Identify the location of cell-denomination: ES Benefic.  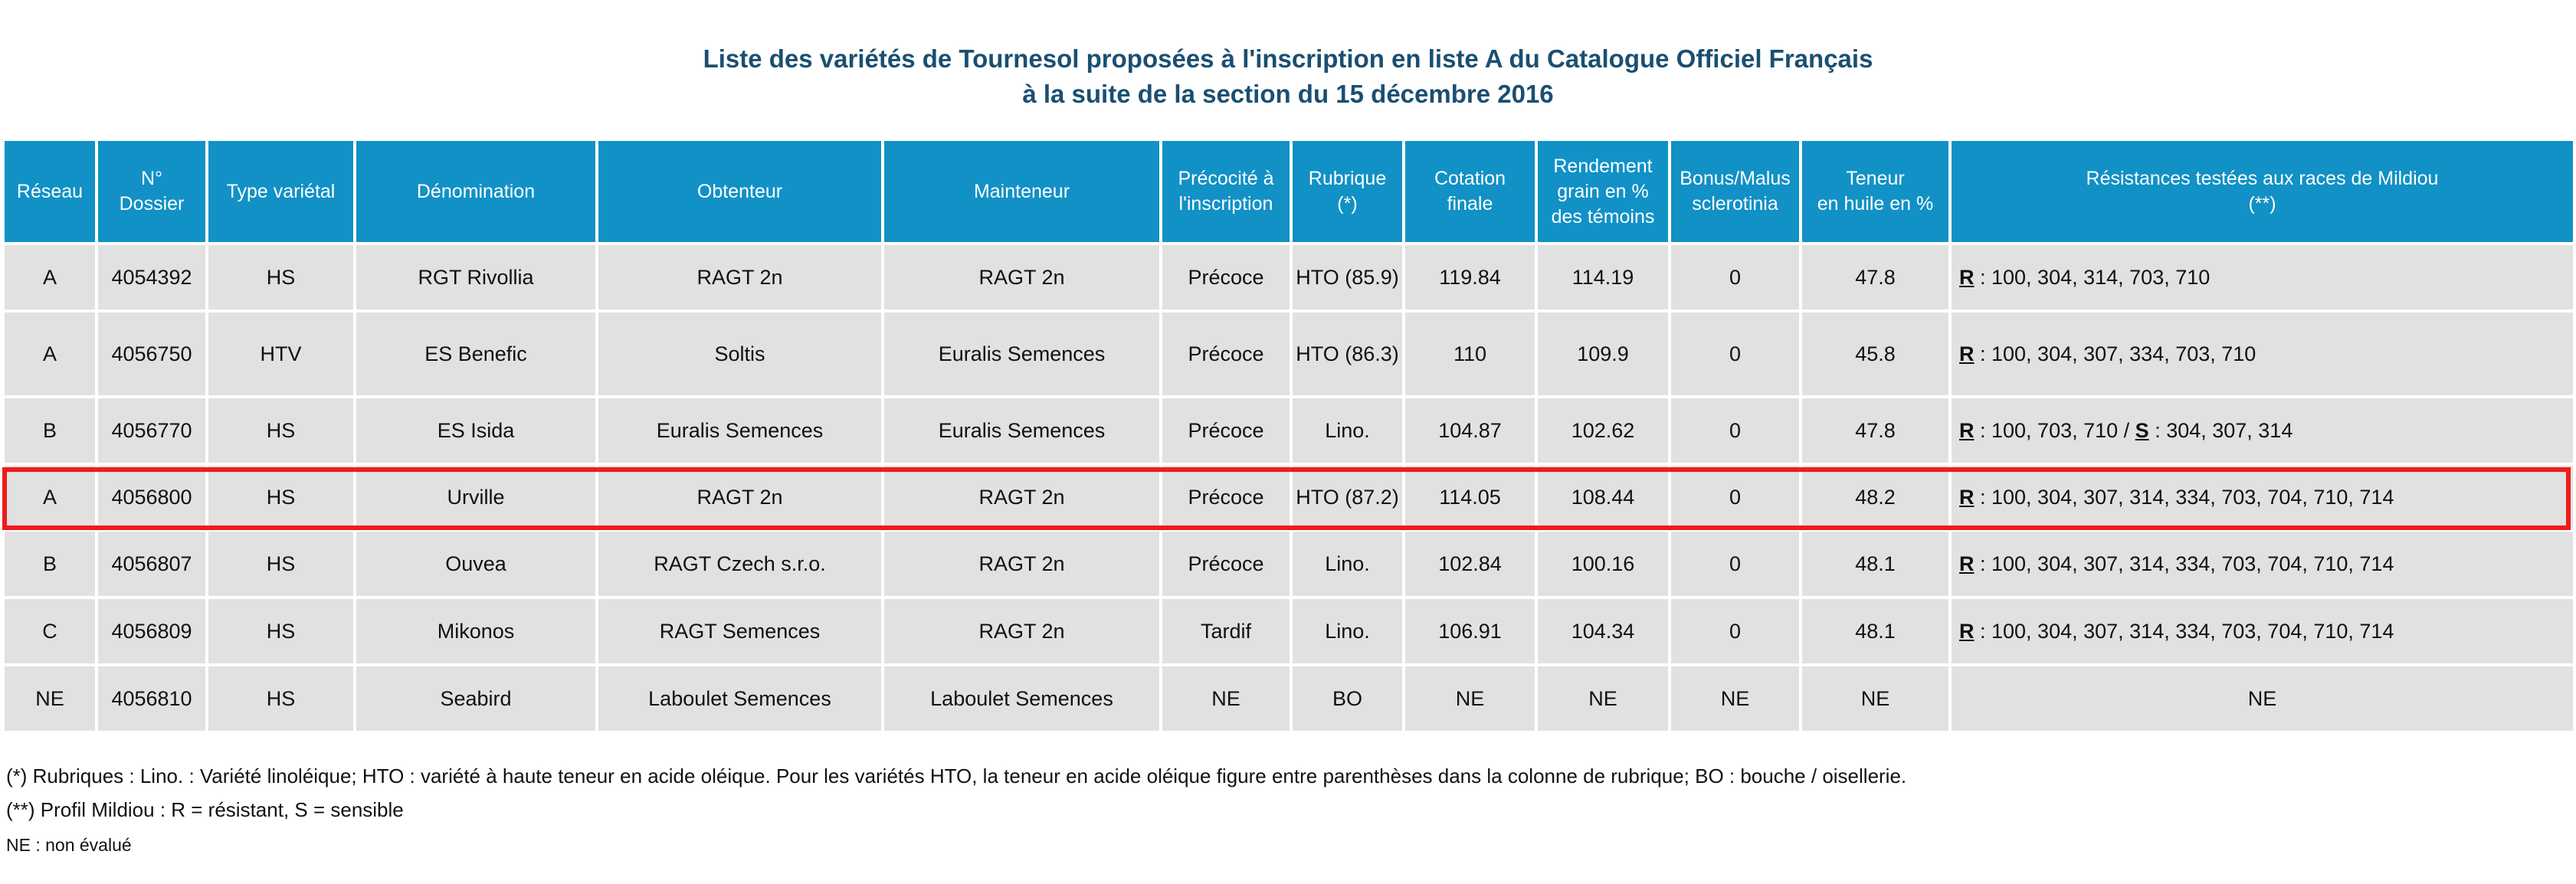
(476, 353).